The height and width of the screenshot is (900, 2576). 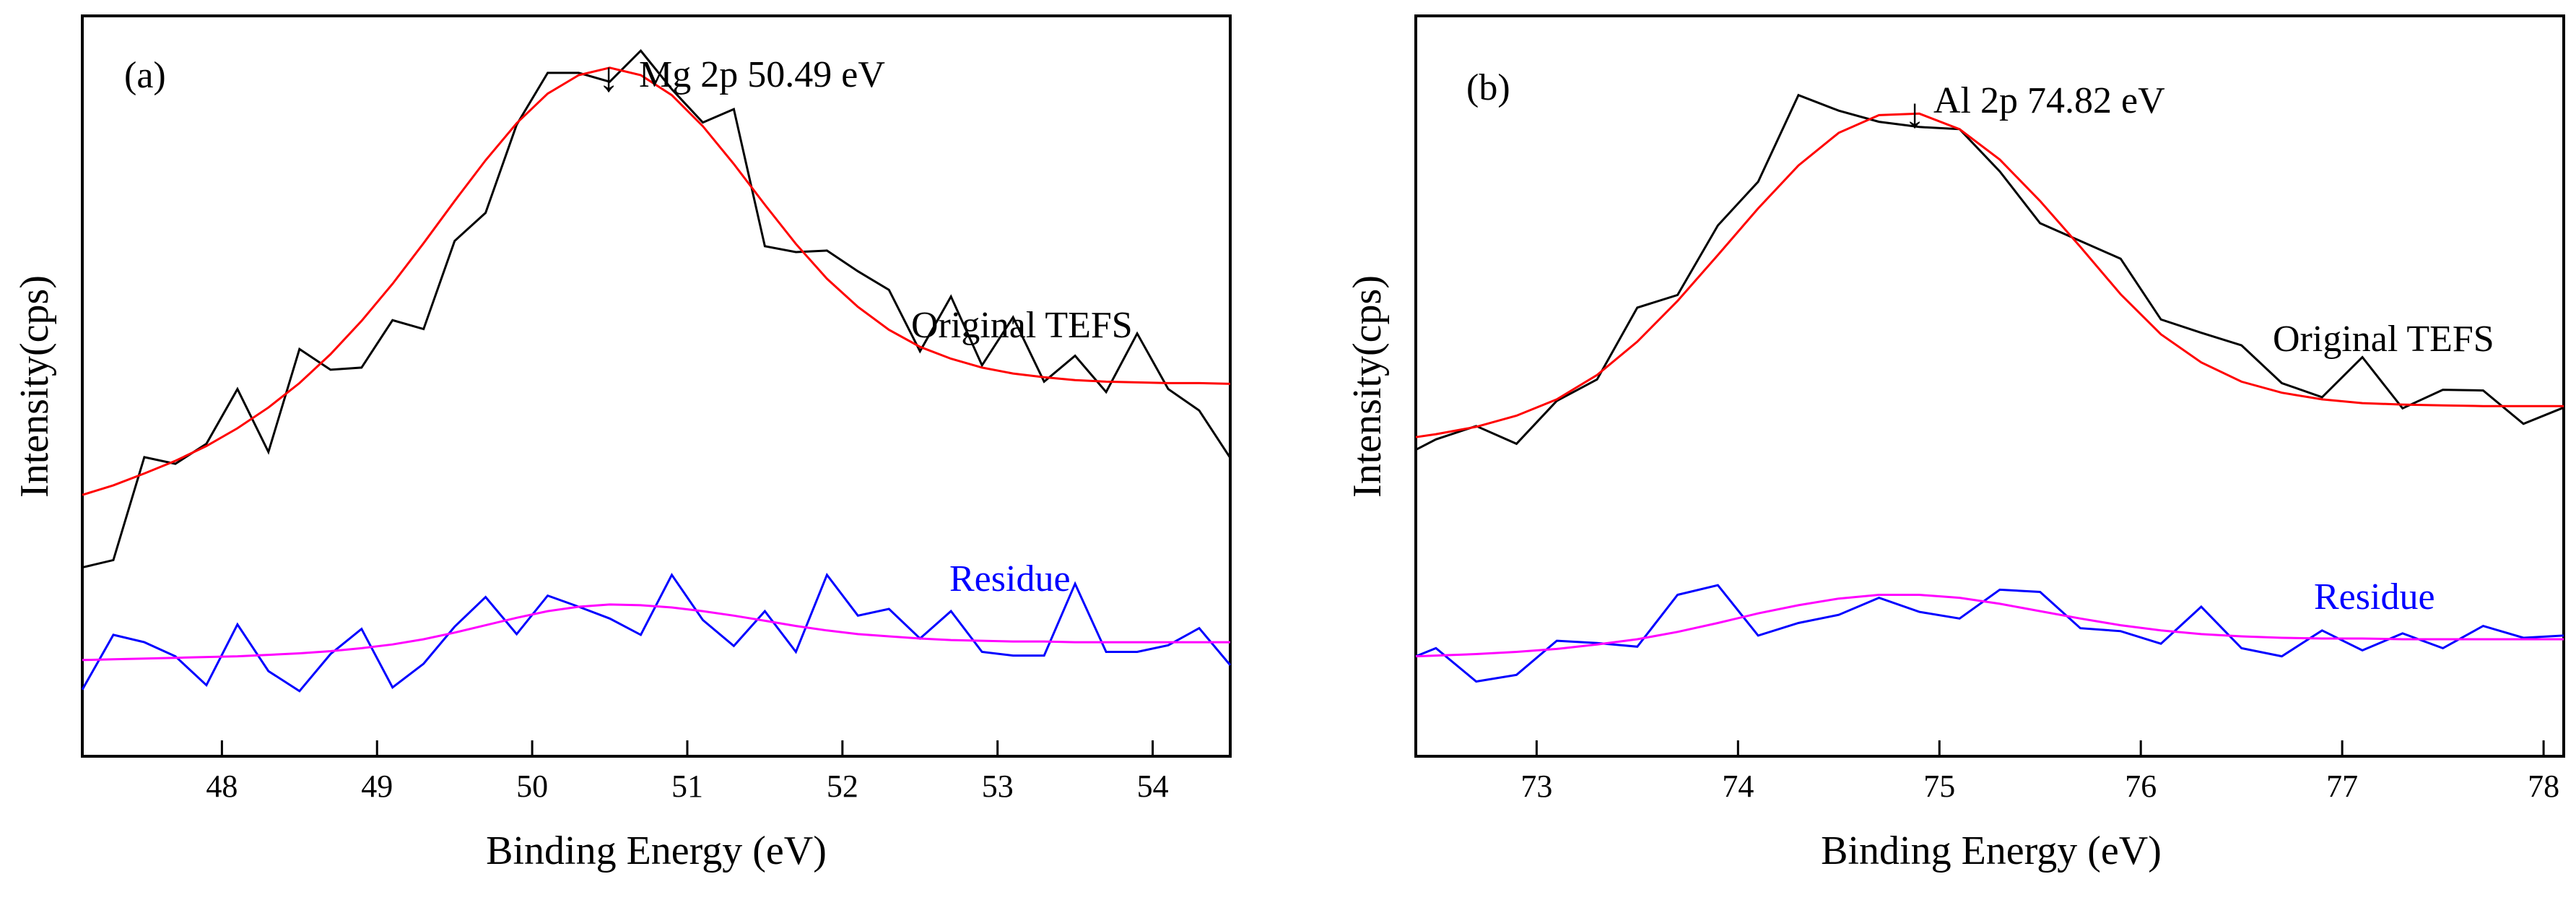 I want to click on x-tick-label: 53, so click(x=998, y=786).